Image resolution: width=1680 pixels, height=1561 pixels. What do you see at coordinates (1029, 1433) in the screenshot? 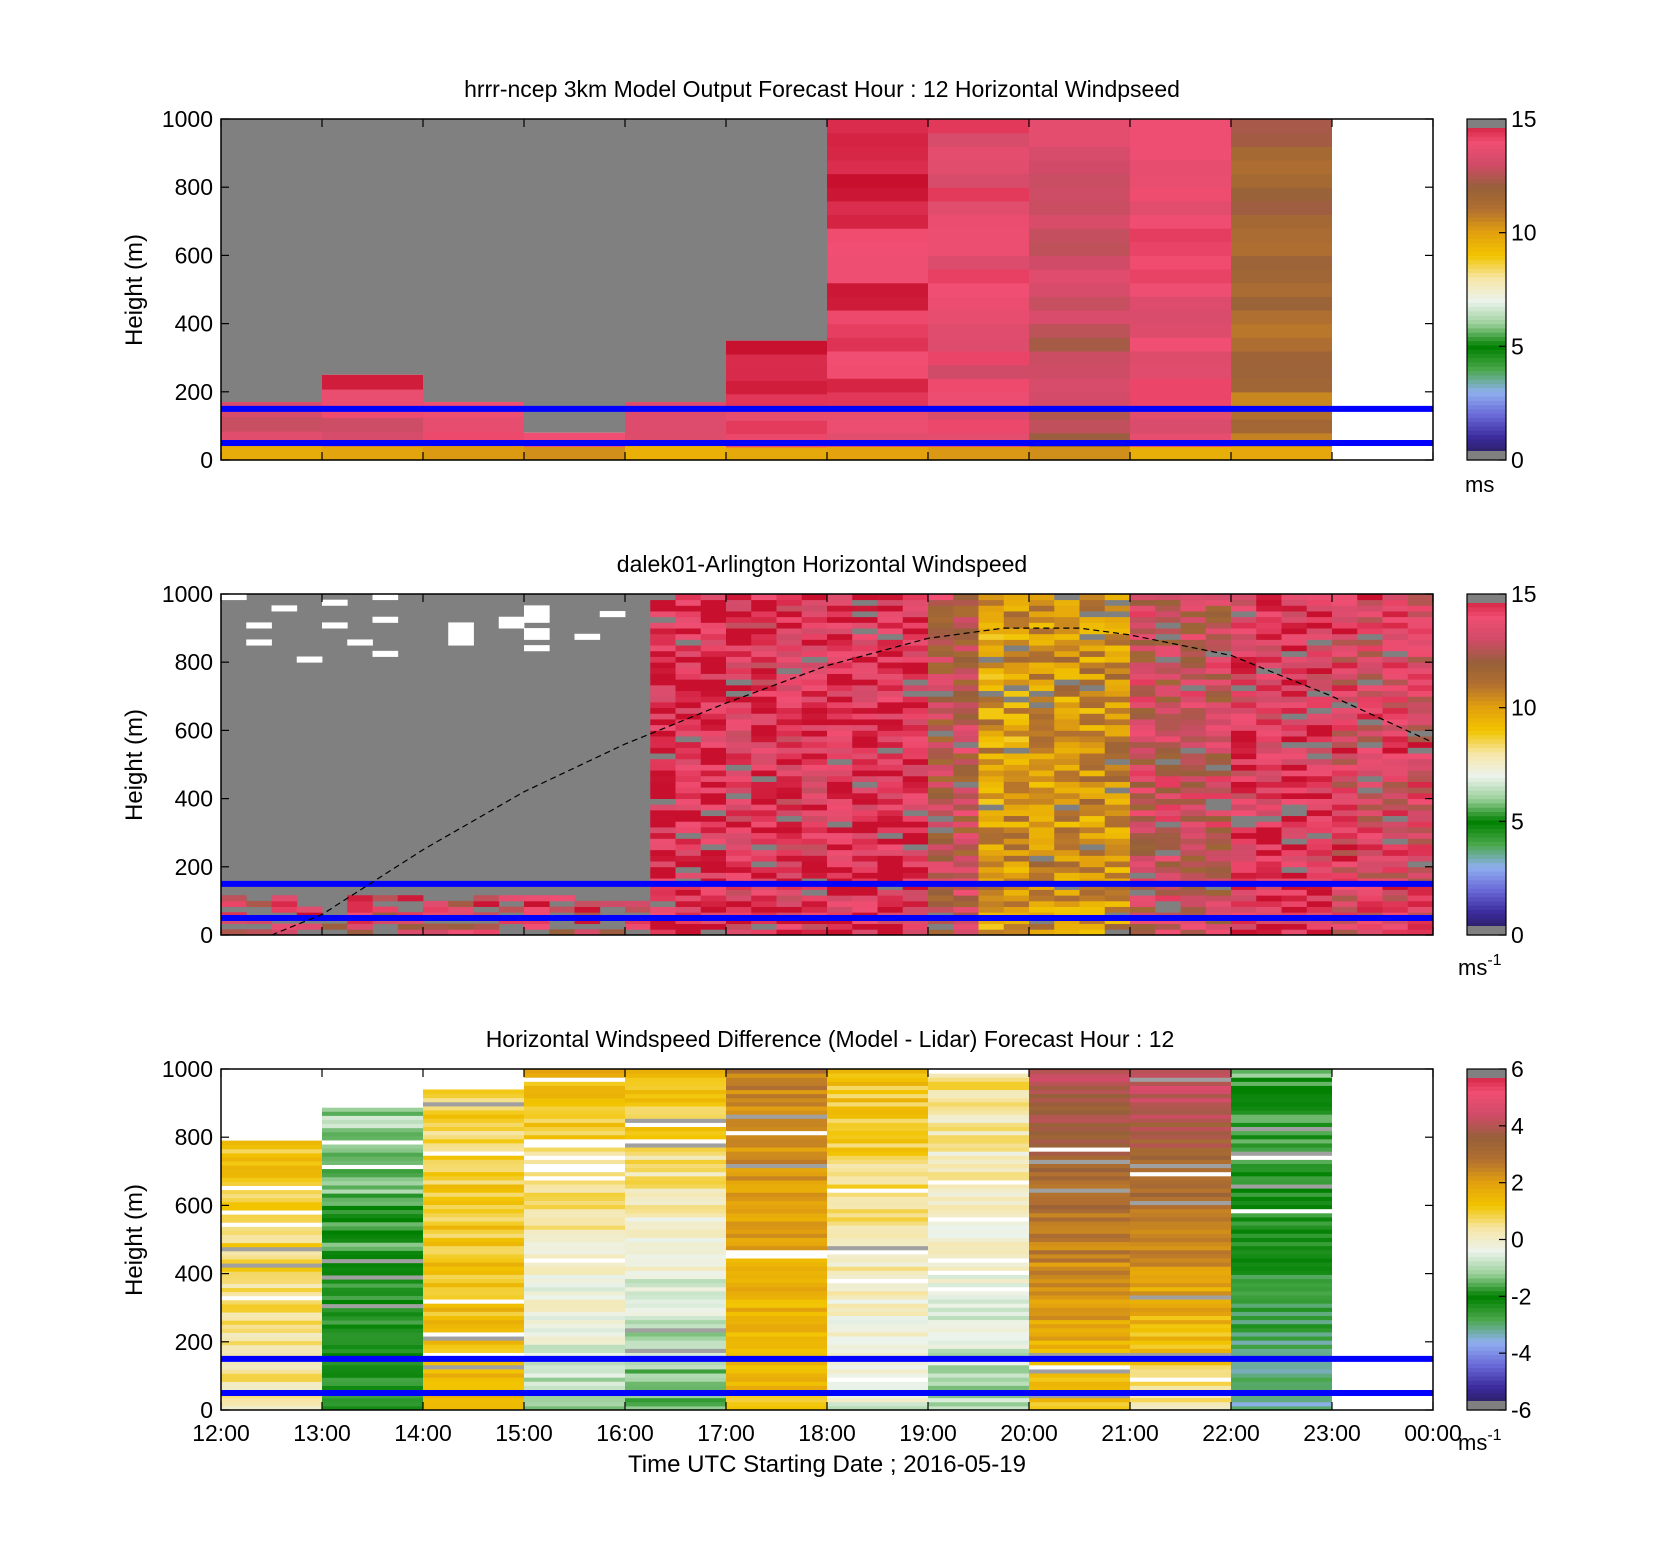
I see `x-tick-label: 20:00` at bounding box center [1029, 1433].